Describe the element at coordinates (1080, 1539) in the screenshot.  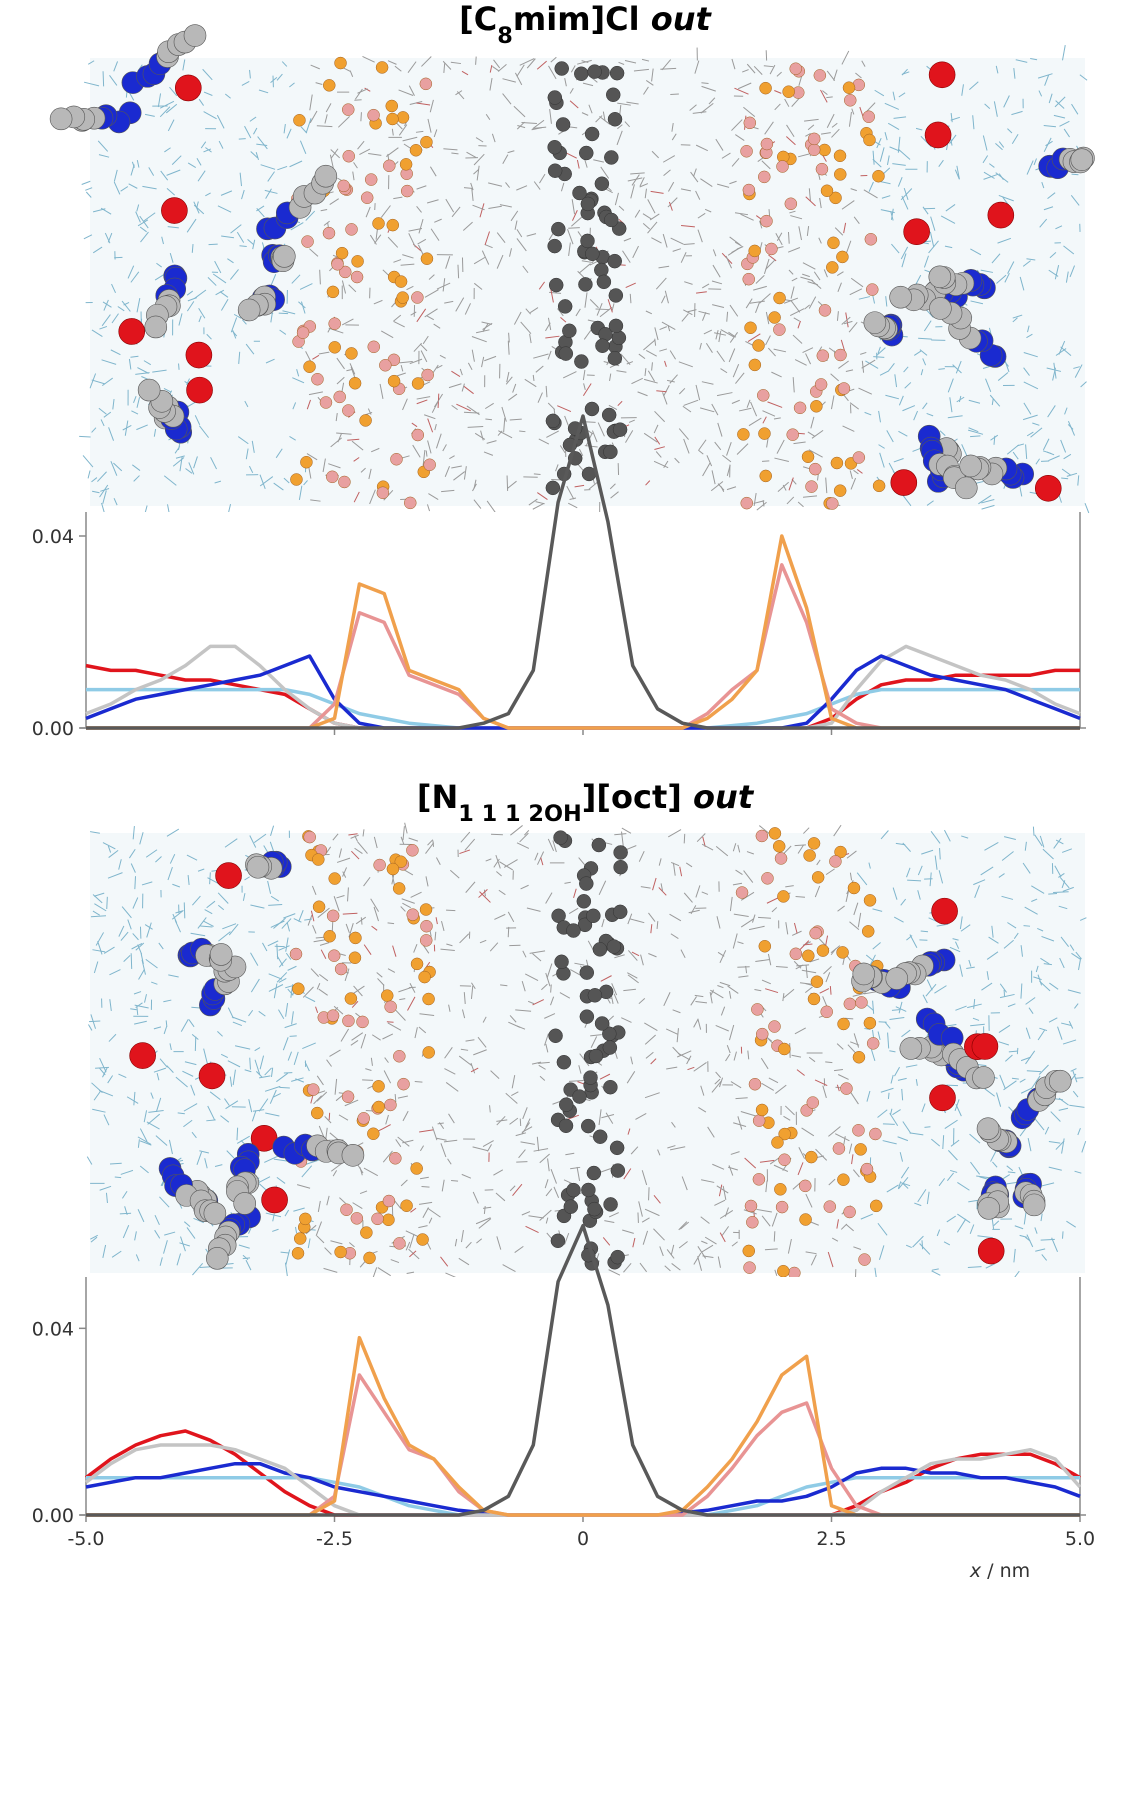
I see `x-tick-label: 5.0` at that location.